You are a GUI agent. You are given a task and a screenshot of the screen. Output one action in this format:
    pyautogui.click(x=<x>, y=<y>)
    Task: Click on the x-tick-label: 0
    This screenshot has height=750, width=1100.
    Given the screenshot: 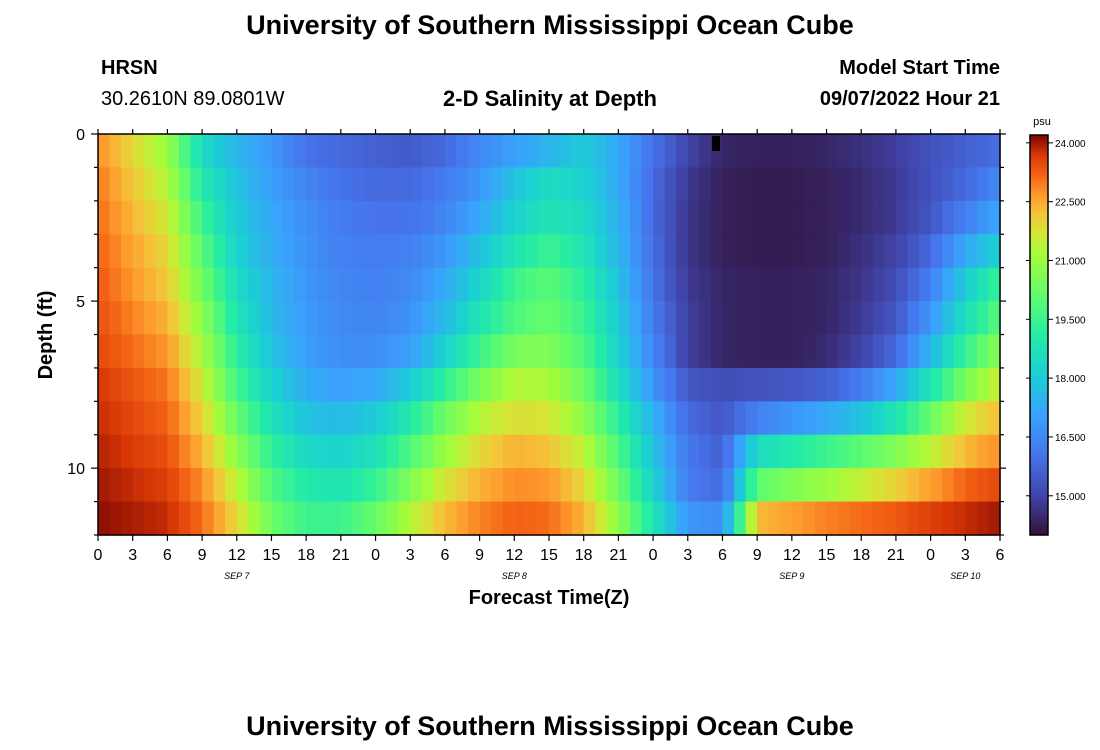 What is the action you would take?
    pyautogui.click(x=653, y=555)
    